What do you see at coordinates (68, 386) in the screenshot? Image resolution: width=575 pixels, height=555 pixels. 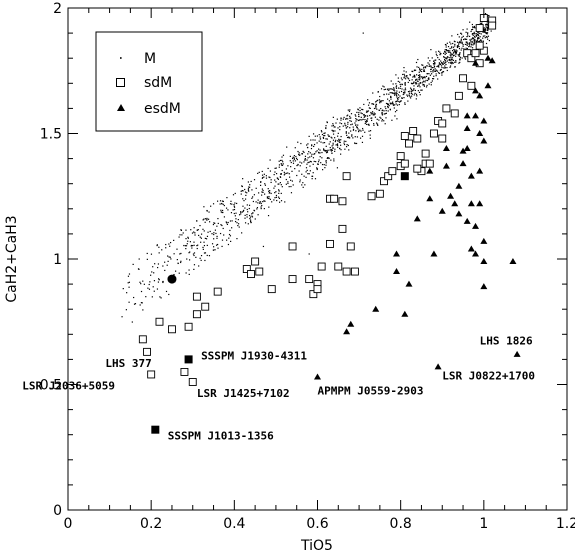 I see `annotation-label: LSR J2036+5059` at bounding box center [68, 386].